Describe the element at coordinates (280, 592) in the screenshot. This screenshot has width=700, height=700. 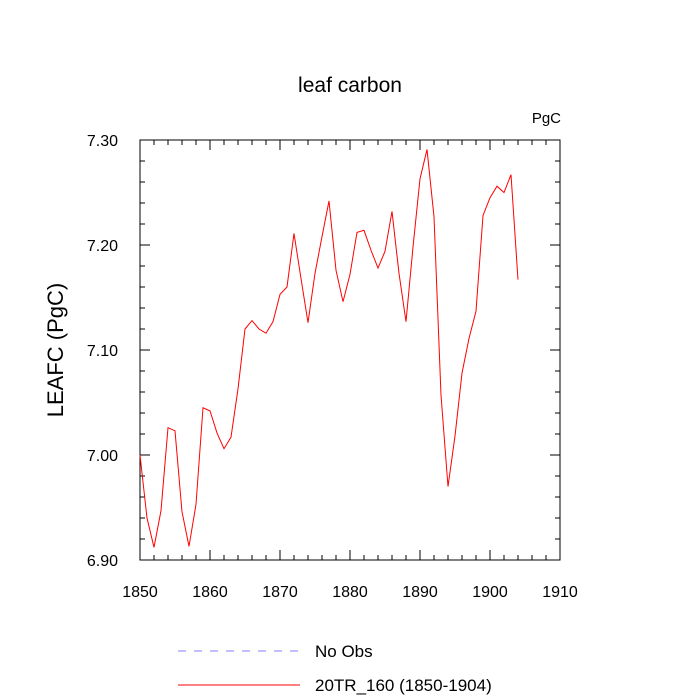
I see `x-tick-label: 1870` at that location.